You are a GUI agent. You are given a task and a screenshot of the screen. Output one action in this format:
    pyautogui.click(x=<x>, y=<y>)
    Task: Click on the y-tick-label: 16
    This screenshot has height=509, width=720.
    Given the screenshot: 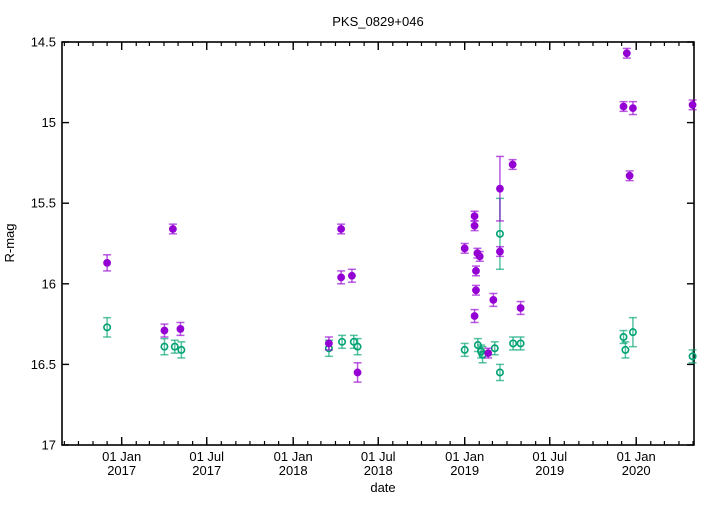 What is the action you would take?
    pyautogui.click(x=49, y=283)
    